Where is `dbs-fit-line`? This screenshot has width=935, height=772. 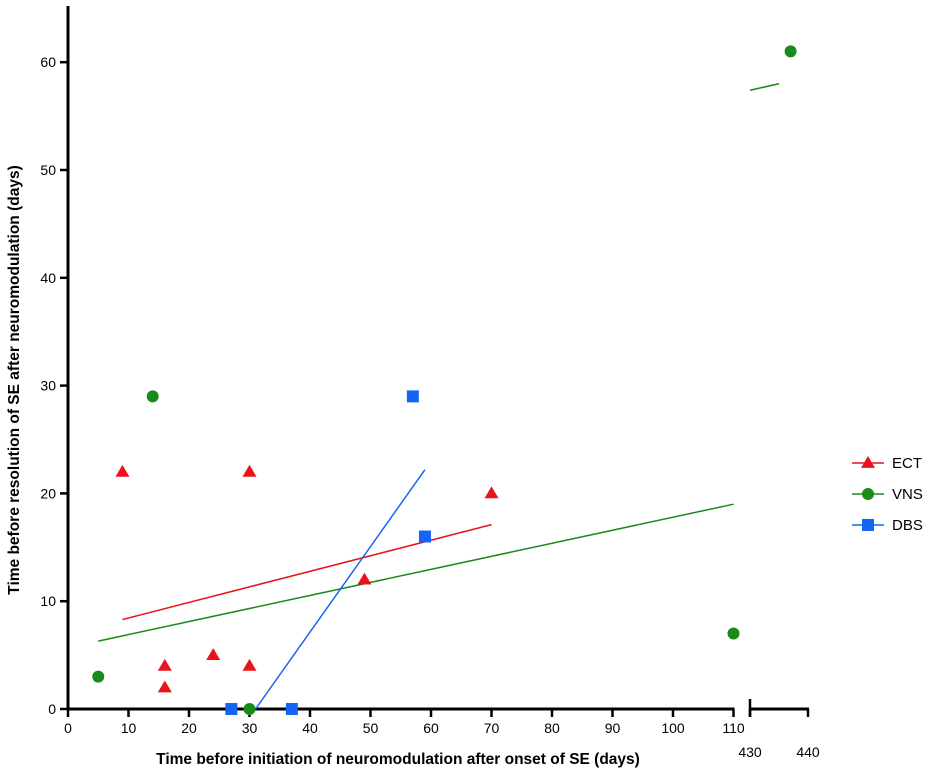
dbs-fit-line is located at coordinates (340, 589).